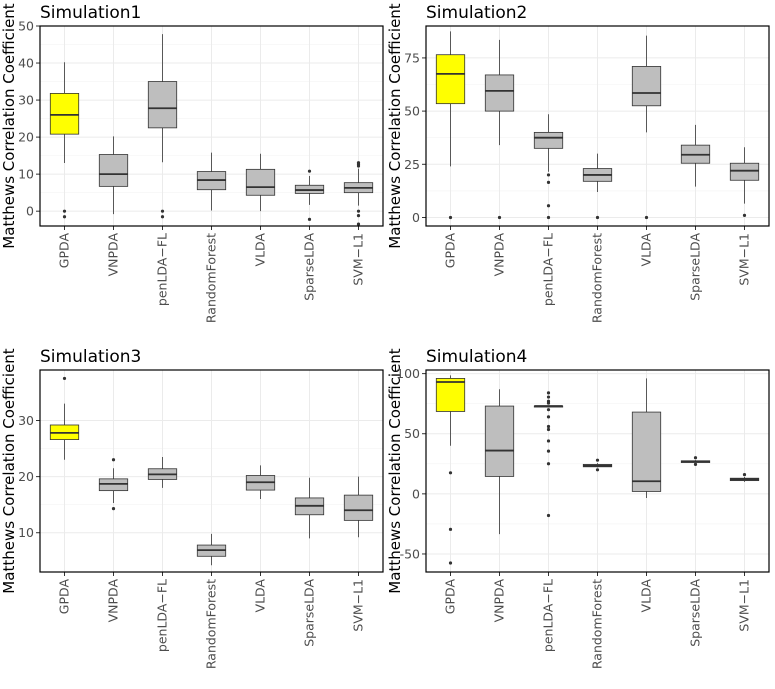 The image size is (775, 689). I want to click on panel-title: Simulation4, so click(476, 357).